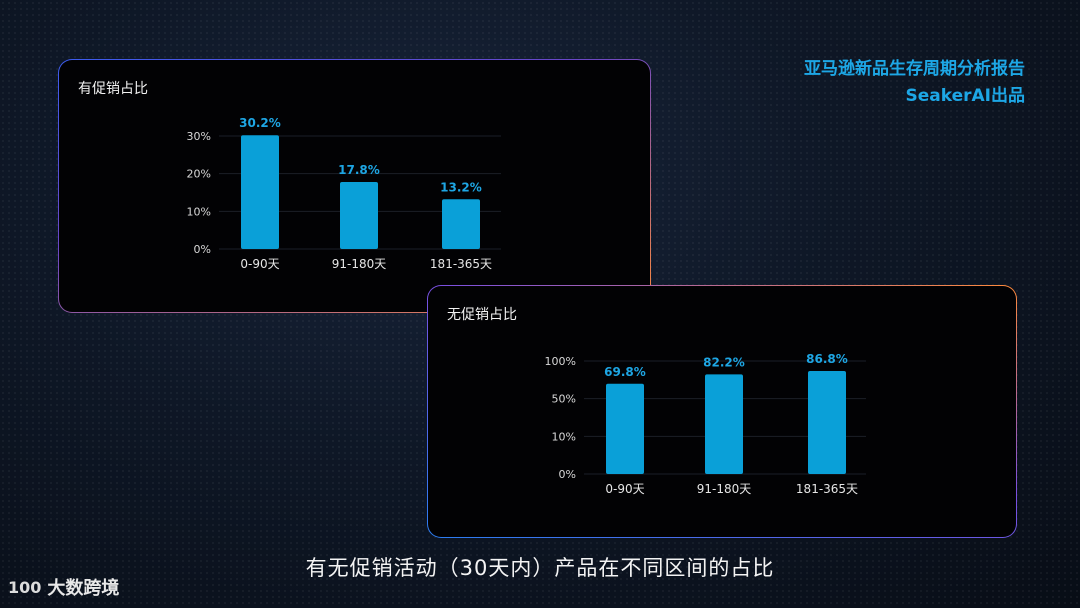  What do you see at coordinates (724, 362) in the screenshot?
I see `data-label: 82.2%` at bounding box center [724, 362].